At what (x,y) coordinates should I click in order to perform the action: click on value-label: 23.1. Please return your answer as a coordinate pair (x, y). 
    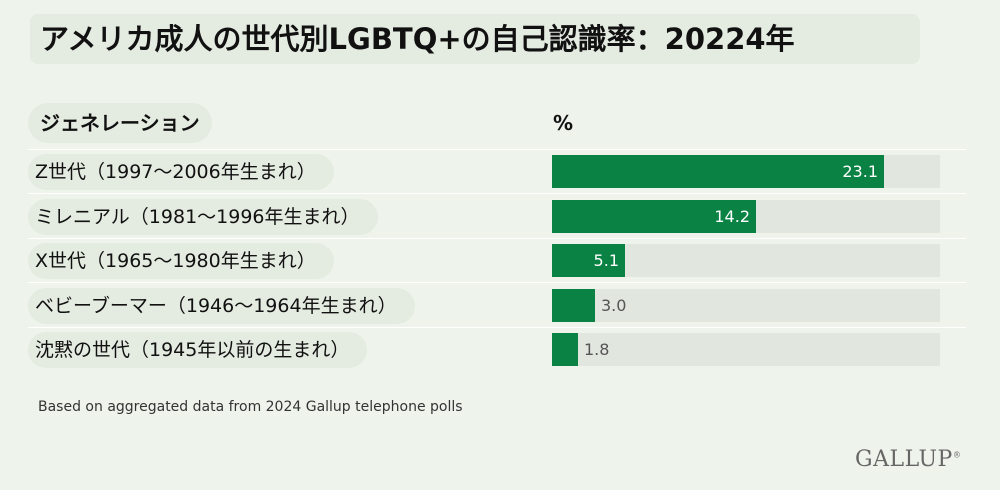
    Looking at the image, I should click on (860, 171).